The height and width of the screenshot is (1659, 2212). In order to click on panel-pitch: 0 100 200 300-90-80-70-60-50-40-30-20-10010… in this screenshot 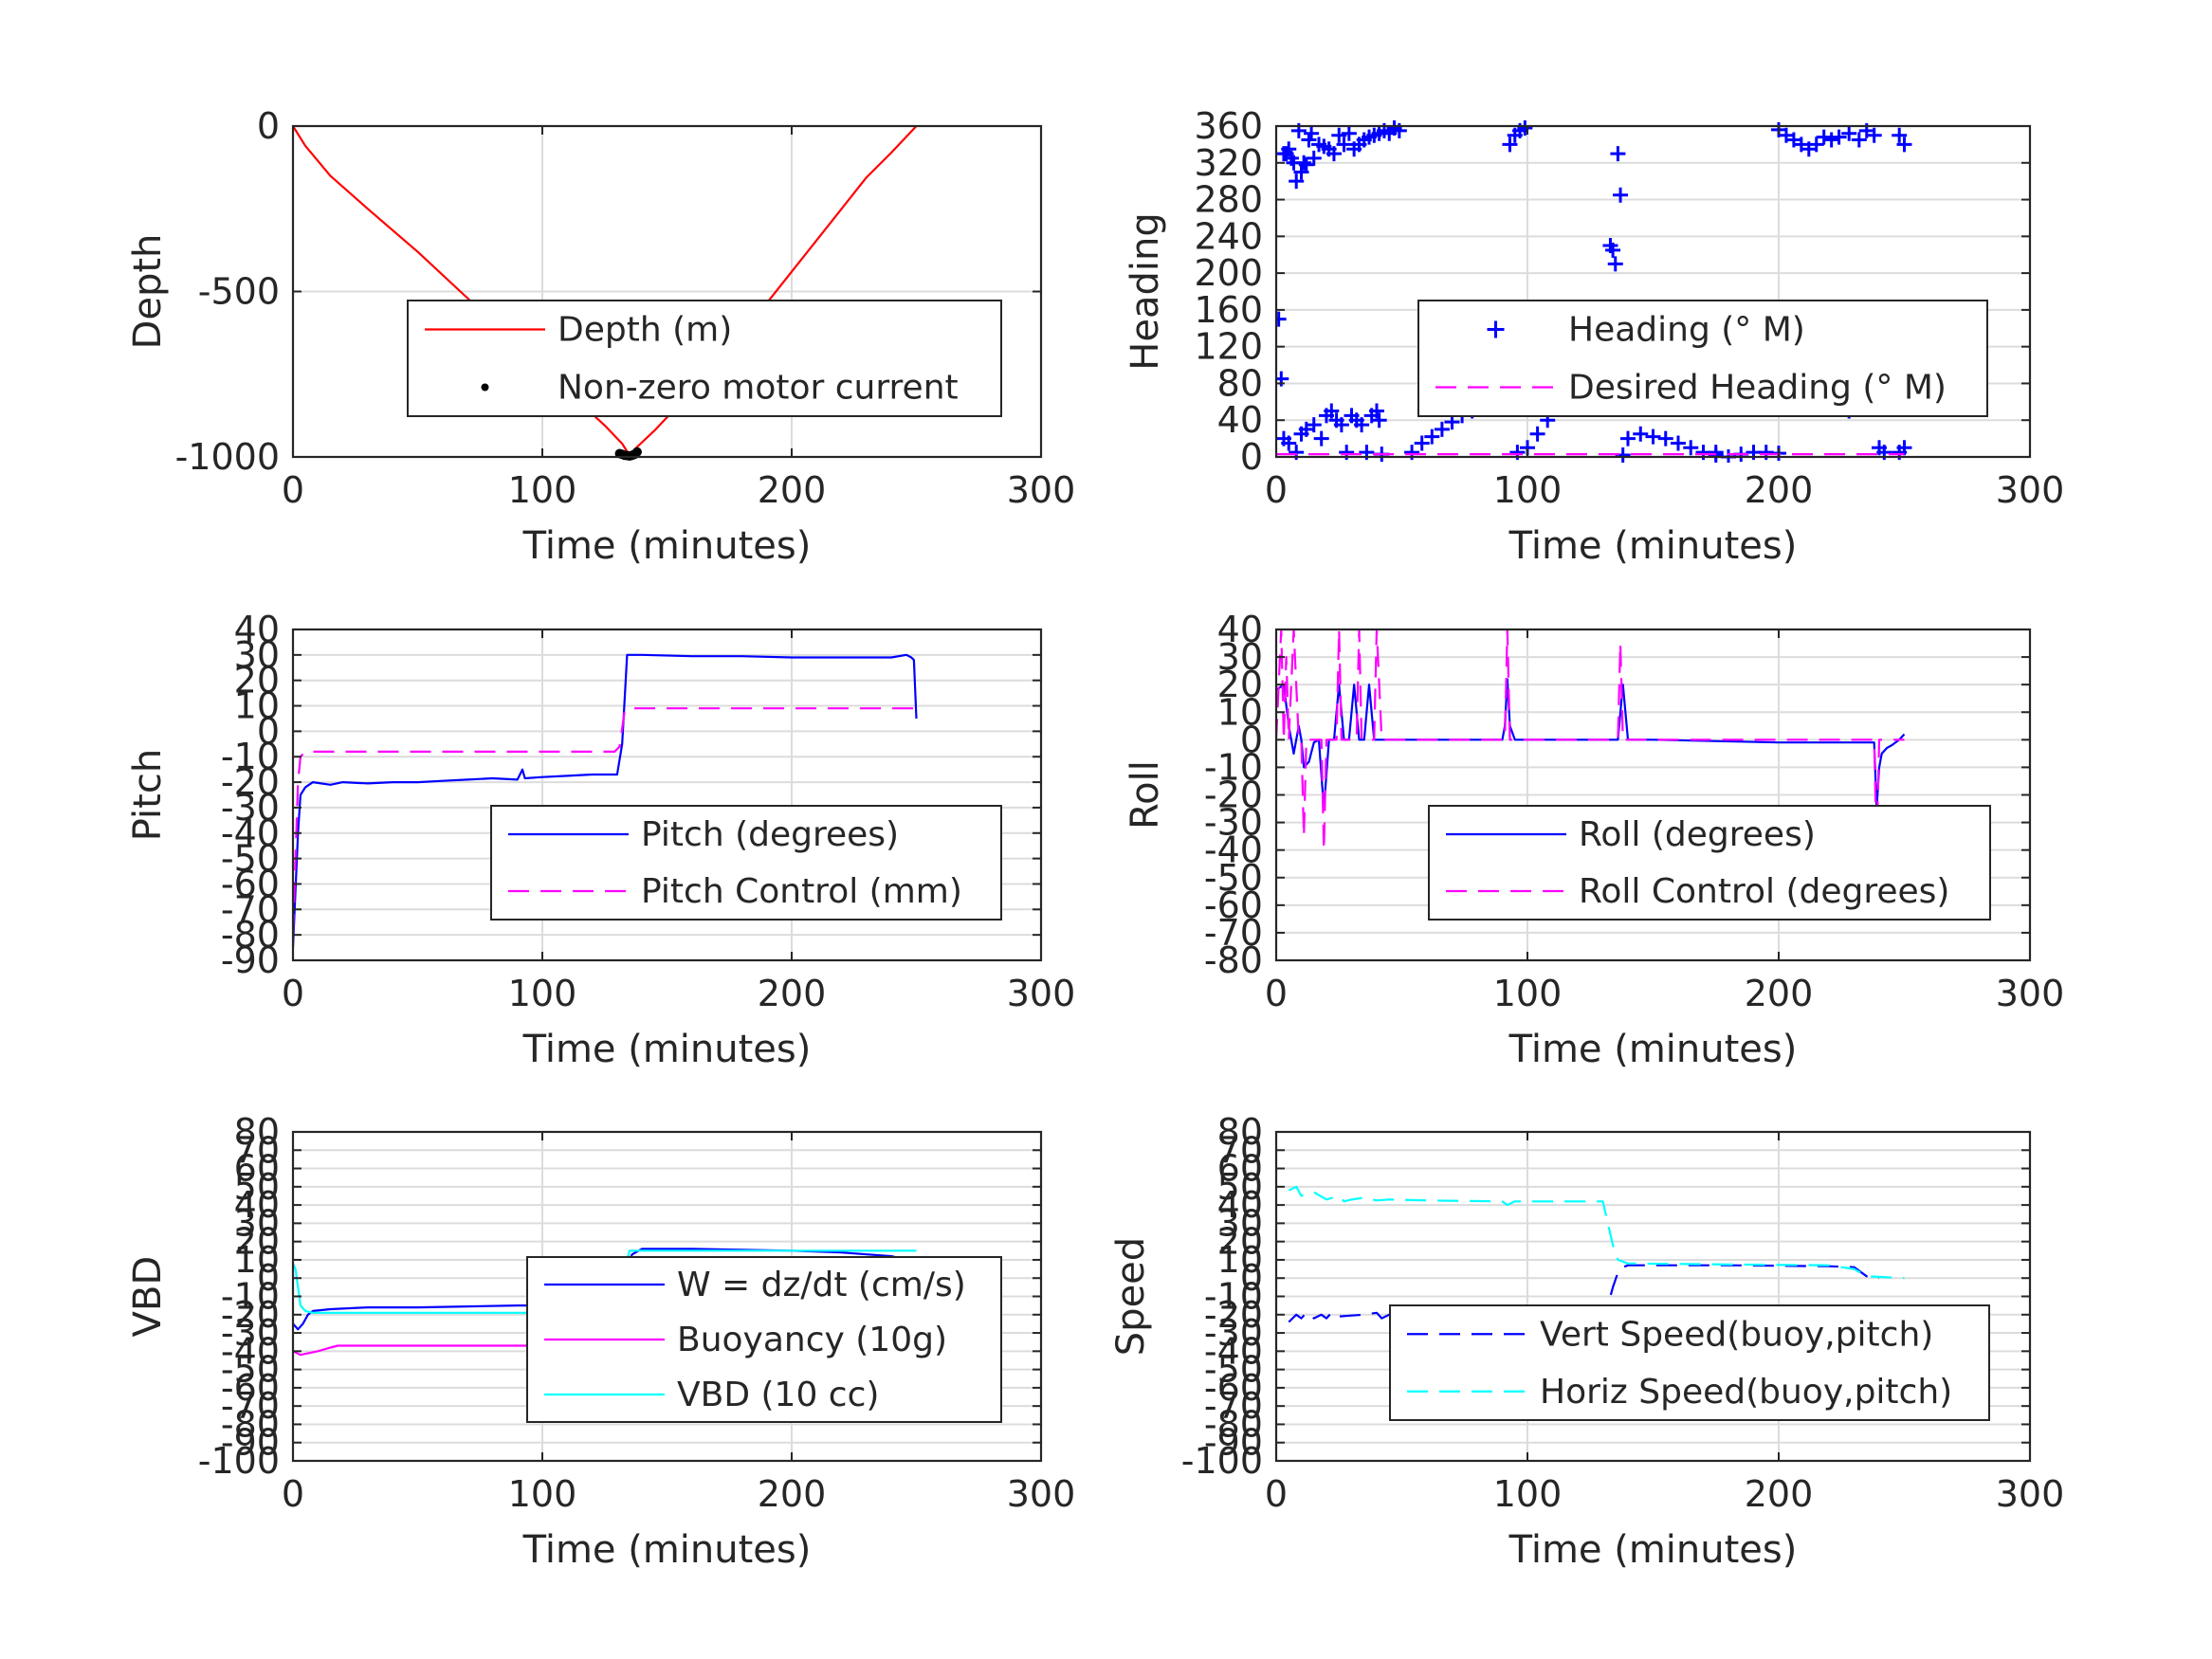, I will do `click(600, 840)`.